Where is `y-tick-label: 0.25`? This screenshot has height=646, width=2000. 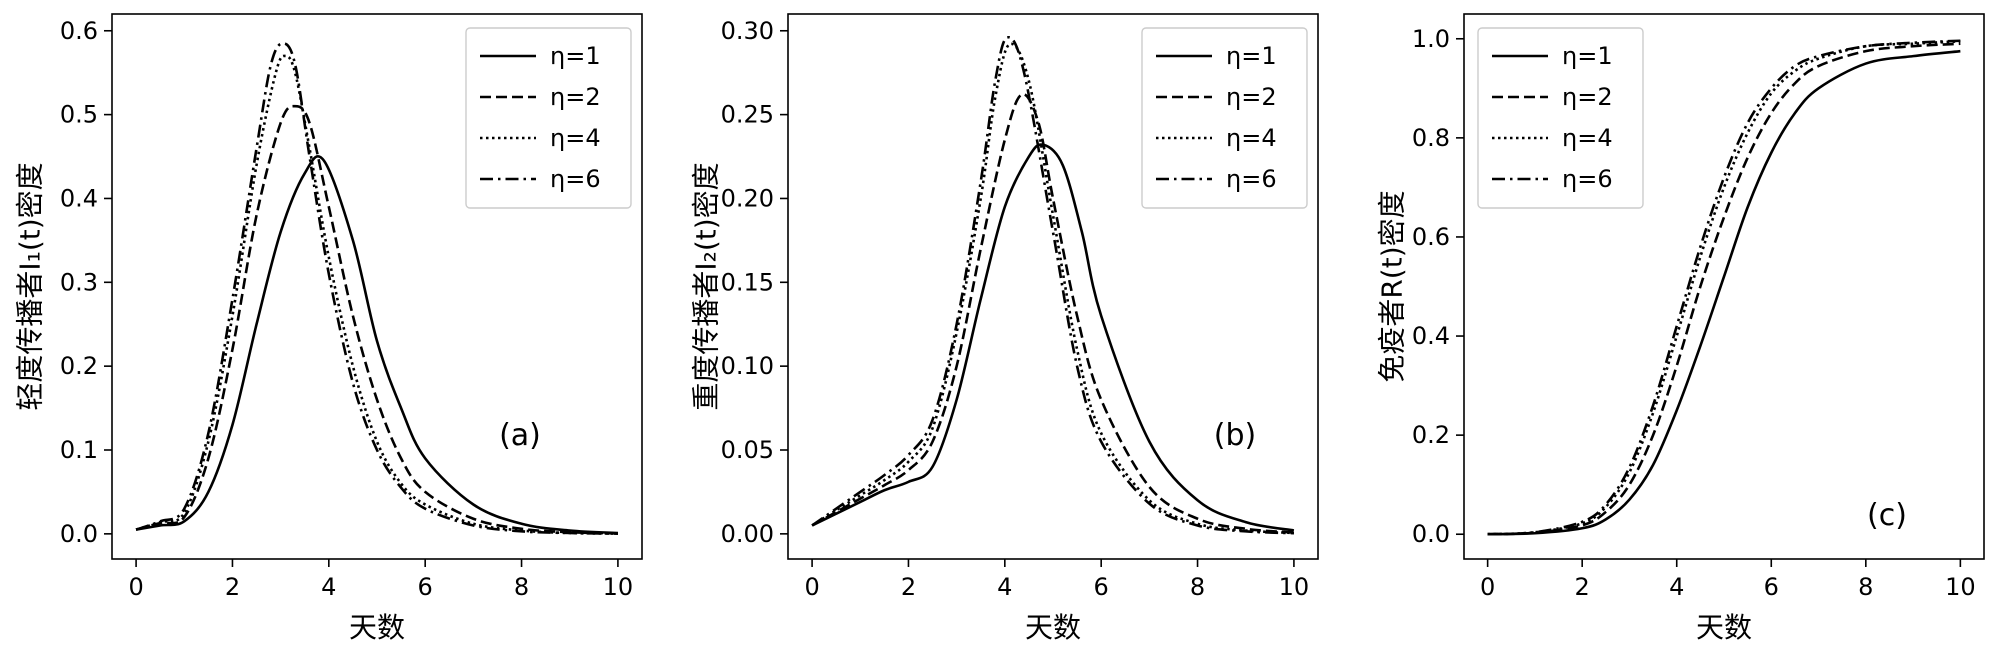 y-tick-label: 0.25 is located at coordinates (747, 115).